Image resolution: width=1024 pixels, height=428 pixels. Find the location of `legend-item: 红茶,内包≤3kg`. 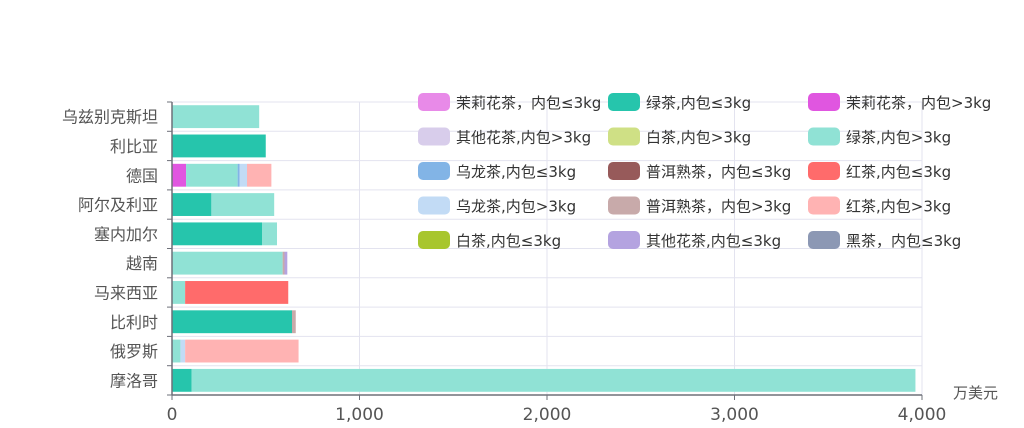

legend-item: 红茶,内包≤3kg is located at coordinates (879, 171).